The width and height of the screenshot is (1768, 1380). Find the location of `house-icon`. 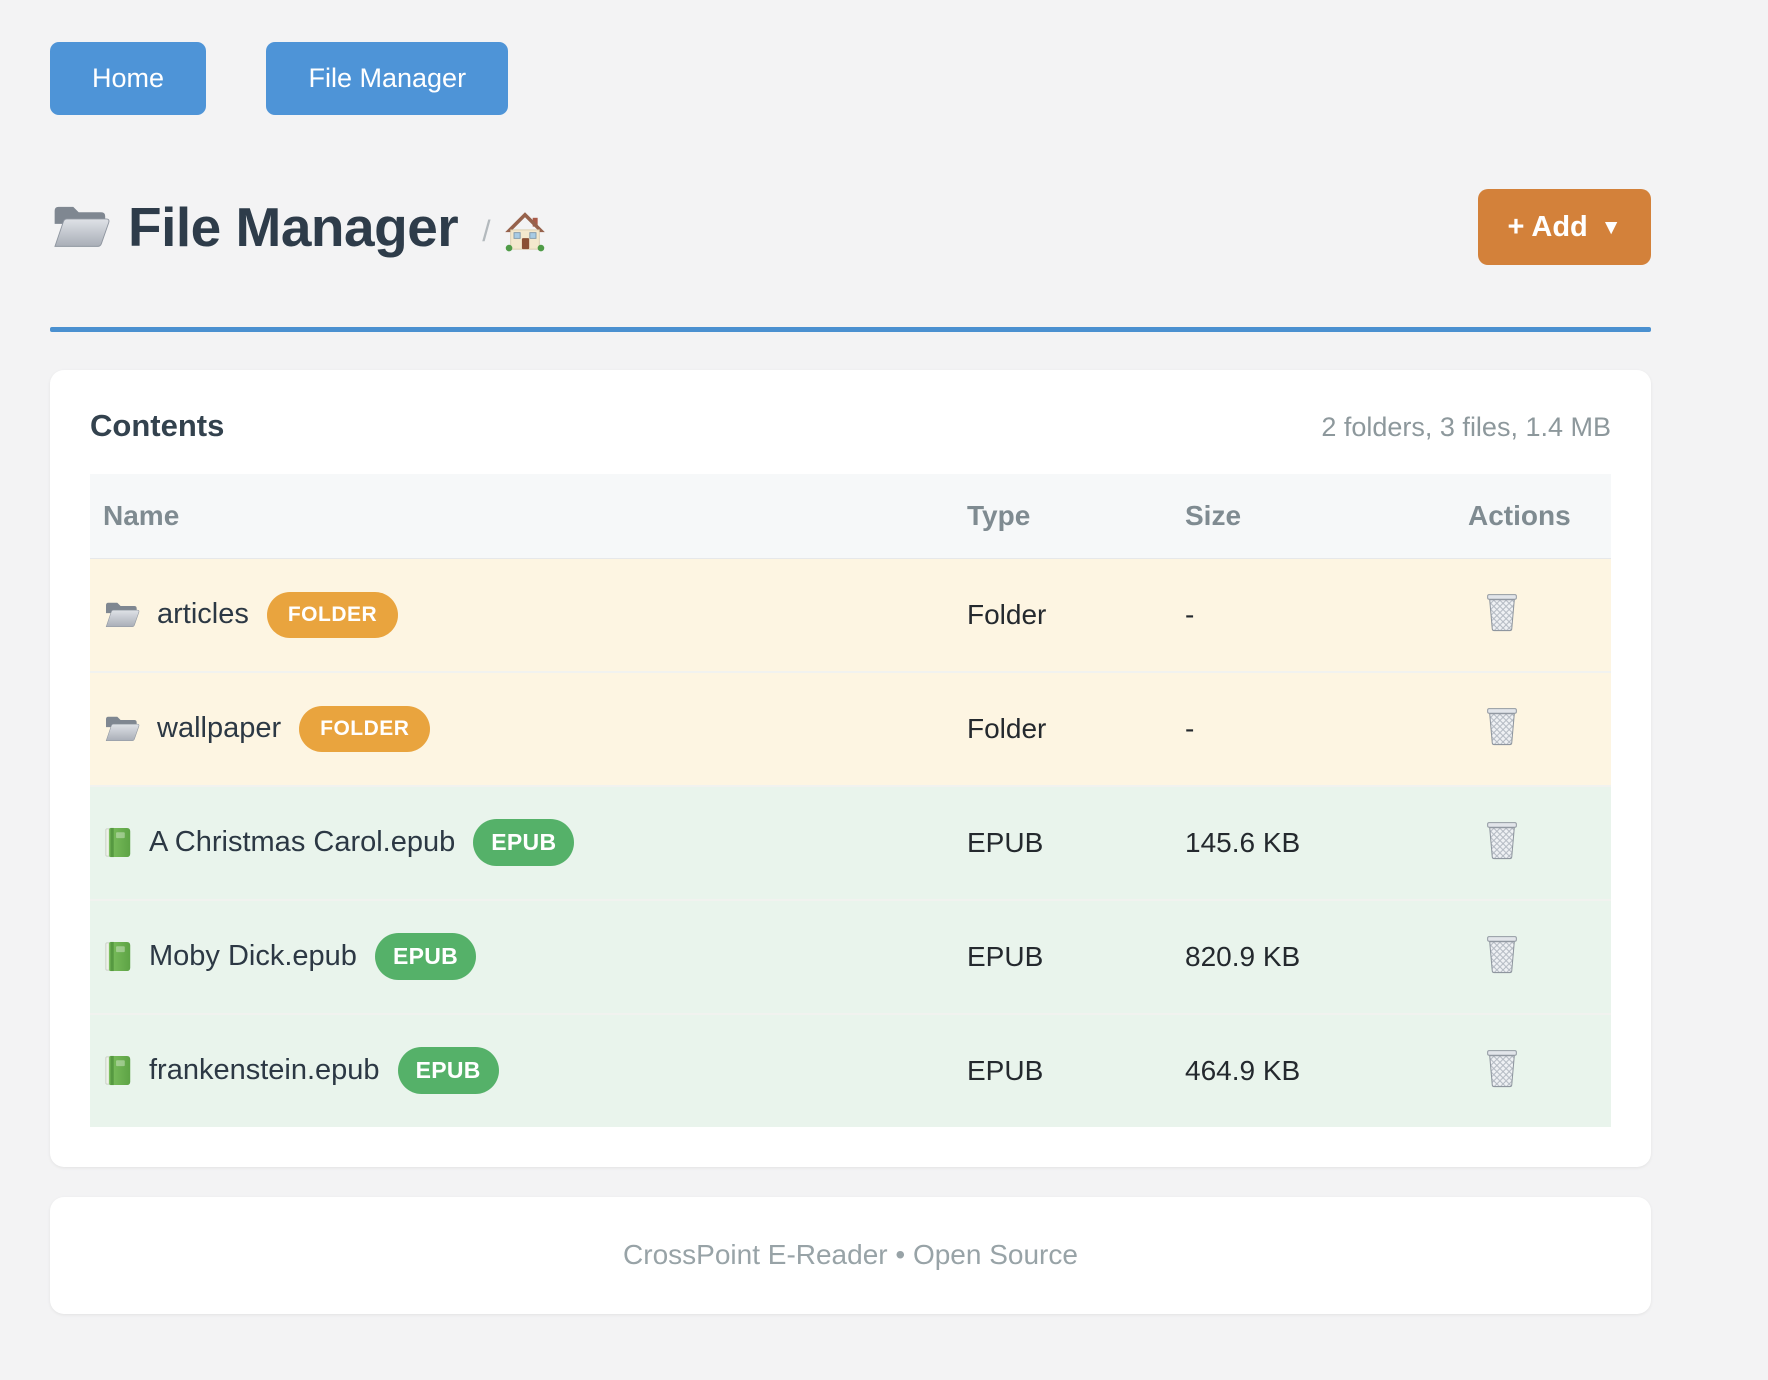

house-icon is located at coordinates (525, 231).